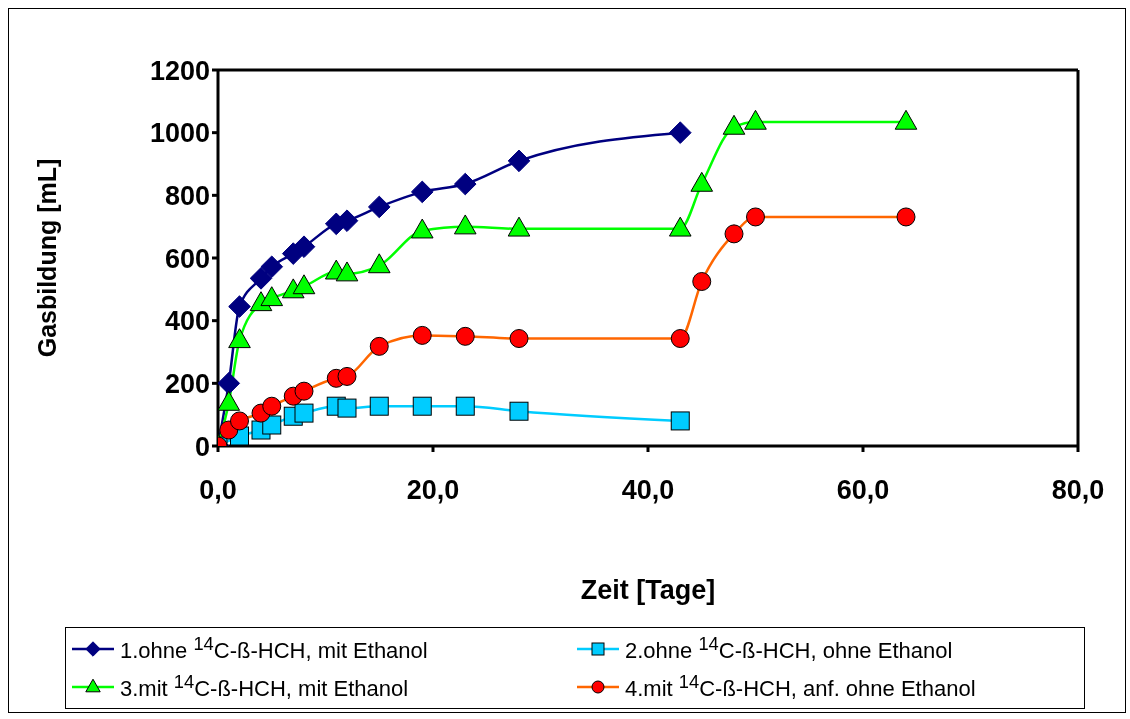 This screenshot has height=719, width=1130. What do you see at coordinates (46, 258) in the screenshot?
I see `y-axis-title: Gasbildung [mL]` at bounding box center [46, 258].